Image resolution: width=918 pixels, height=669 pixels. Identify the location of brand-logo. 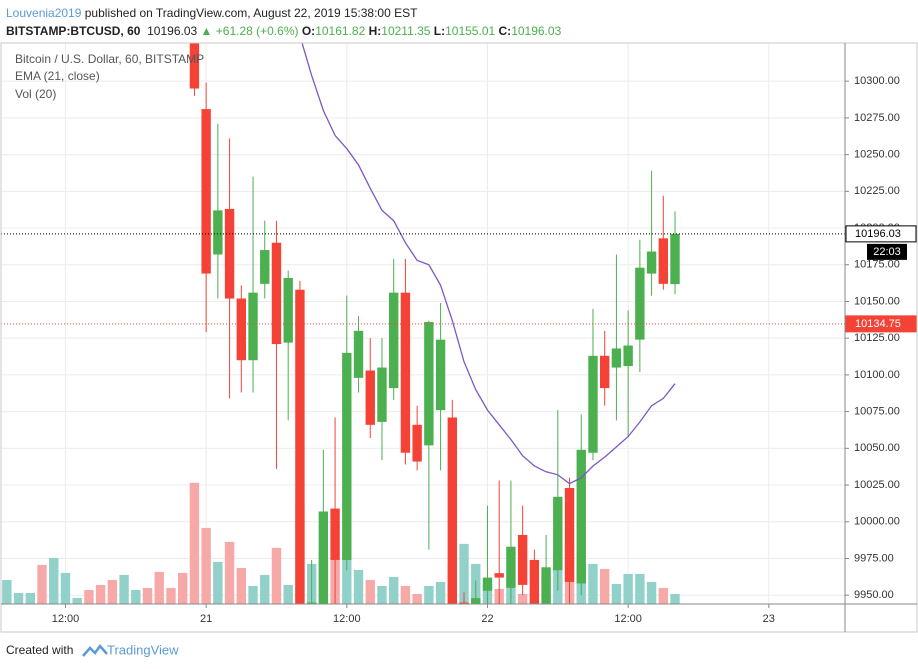
(95, 650).